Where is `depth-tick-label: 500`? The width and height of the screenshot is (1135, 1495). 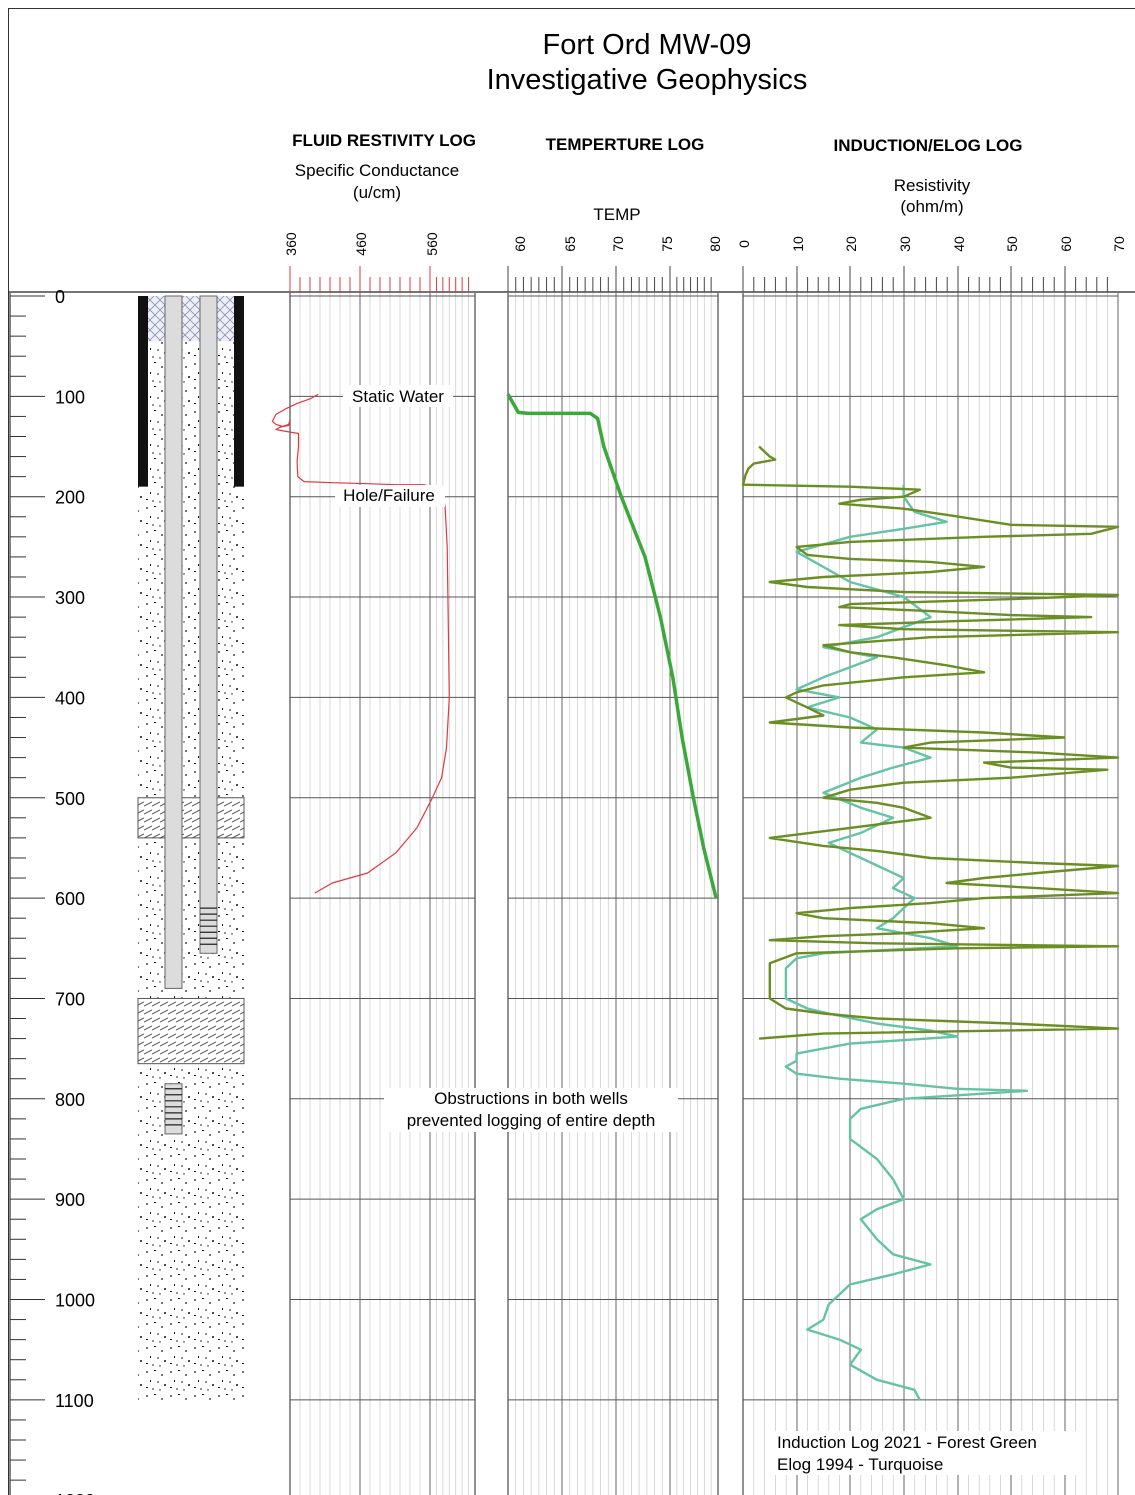
depth-tick-label: 500 is located at coordinates (70, 799).